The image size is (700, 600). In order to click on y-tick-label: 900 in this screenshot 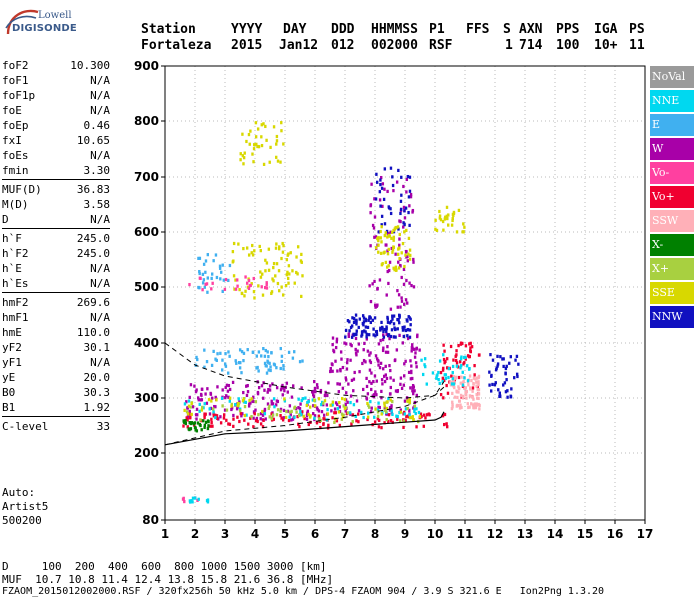, I will do `click(146, 66)`.